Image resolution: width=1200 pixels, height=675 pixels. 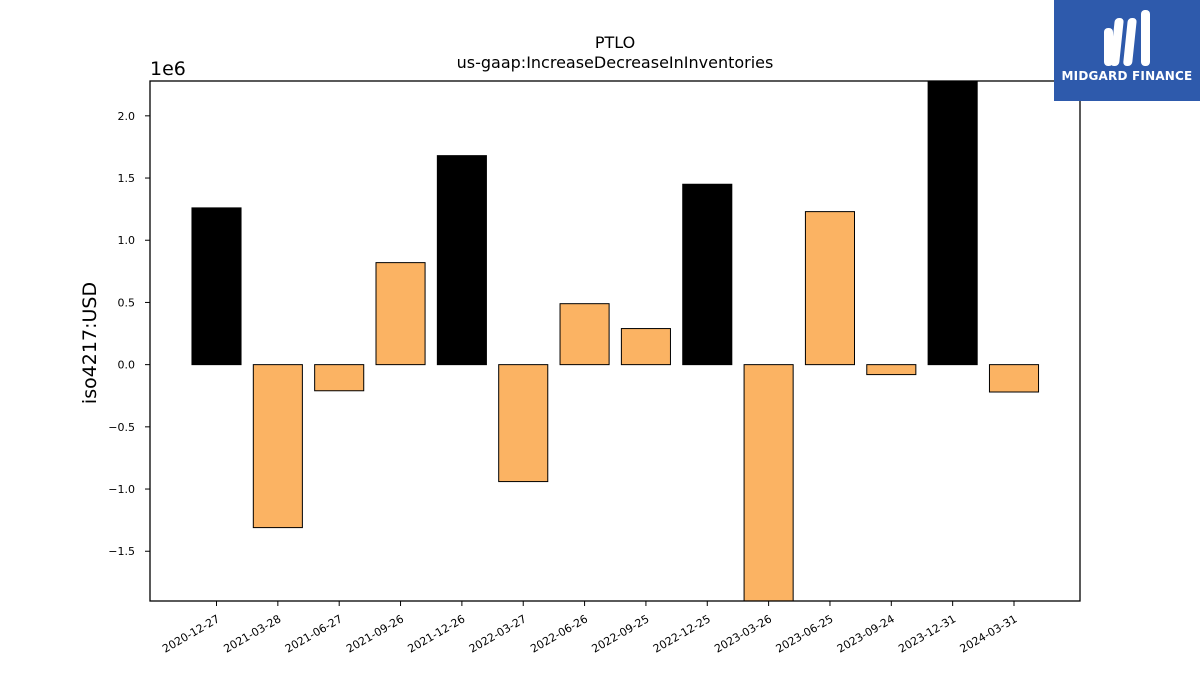 I want to click on y-tick-label: 0.0, so click(x=127, y=365).